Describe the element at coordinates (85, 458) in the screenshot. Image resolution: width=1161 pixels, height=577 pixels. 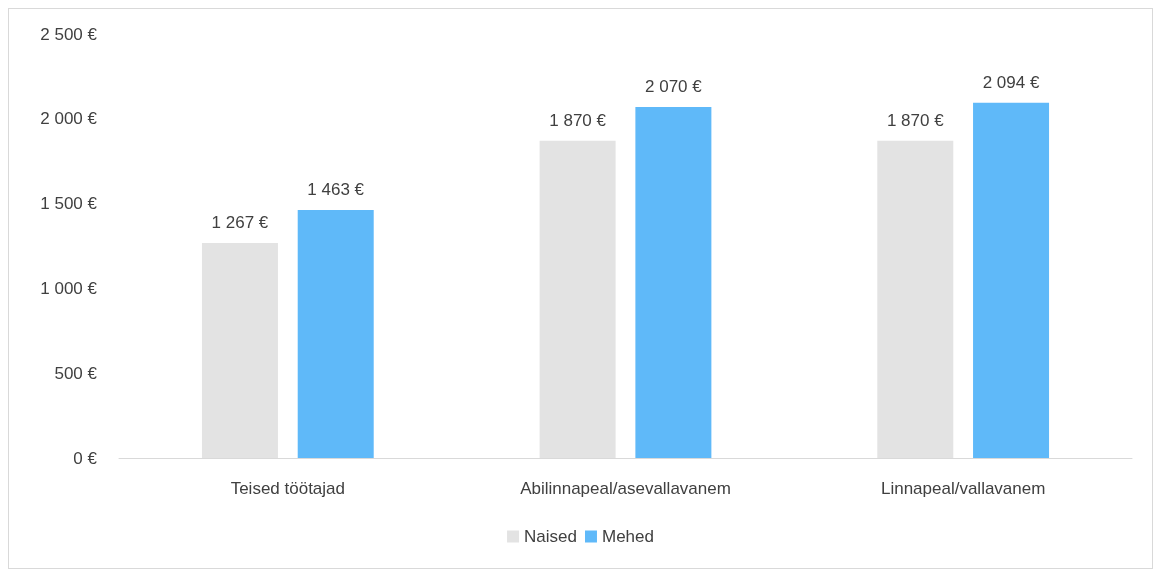
I see `y-tick-label: 0 €` at that location.